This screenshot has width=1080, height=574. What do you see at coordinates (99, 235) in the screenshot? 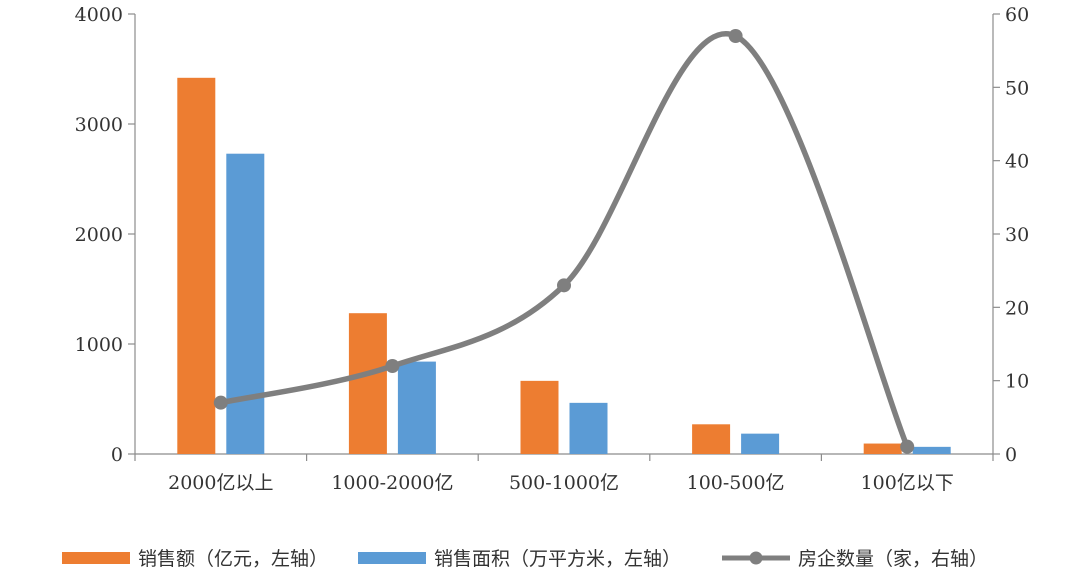
I see `y-left-tick-label: 2000` at bounding box center [99, 235].